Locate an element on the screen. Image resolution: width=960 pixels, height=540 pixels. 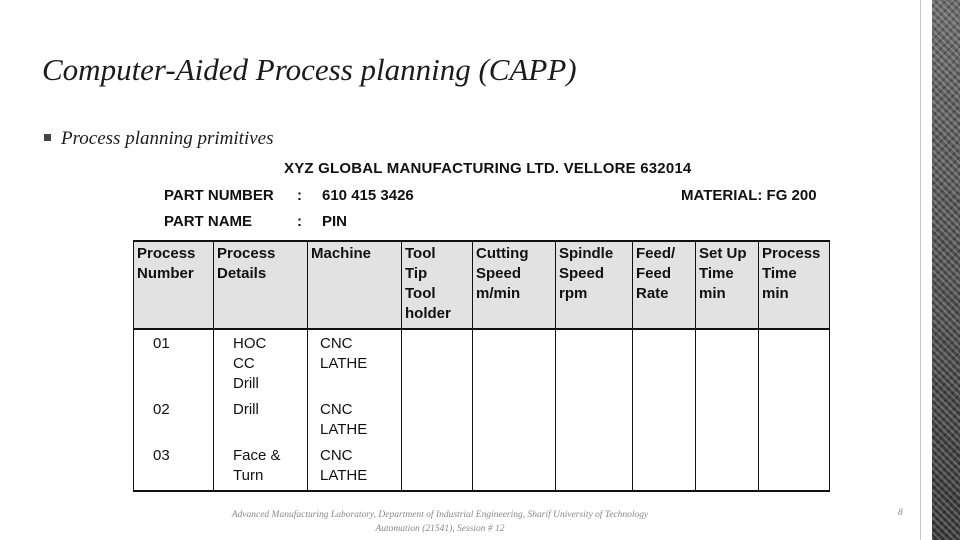
part-number-label: PART NUMBER is located at coordinates (219, 195).